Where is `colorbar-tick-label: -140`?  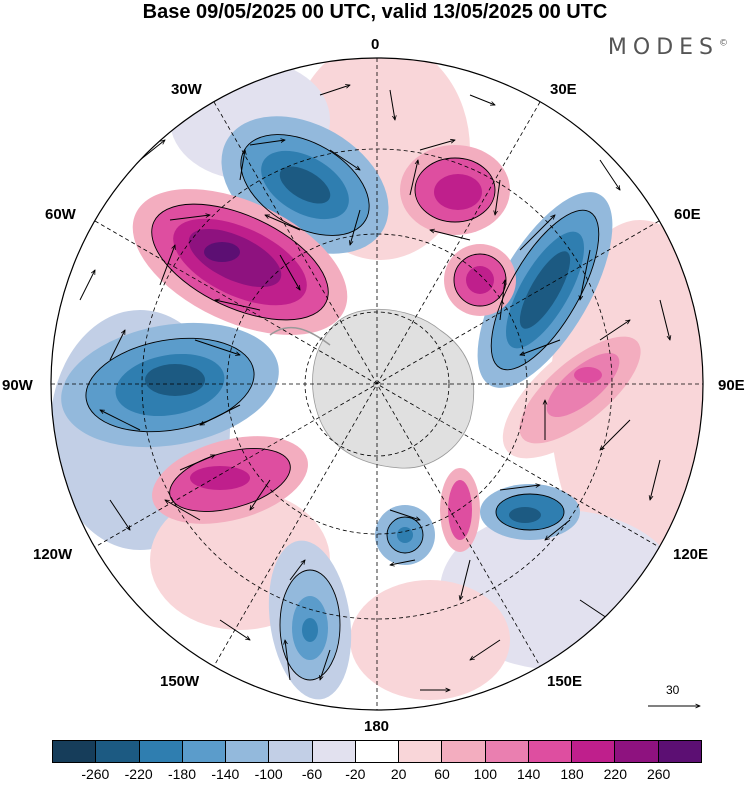
colorbar-tick-label: -140 is located at coordinates (225, 774).